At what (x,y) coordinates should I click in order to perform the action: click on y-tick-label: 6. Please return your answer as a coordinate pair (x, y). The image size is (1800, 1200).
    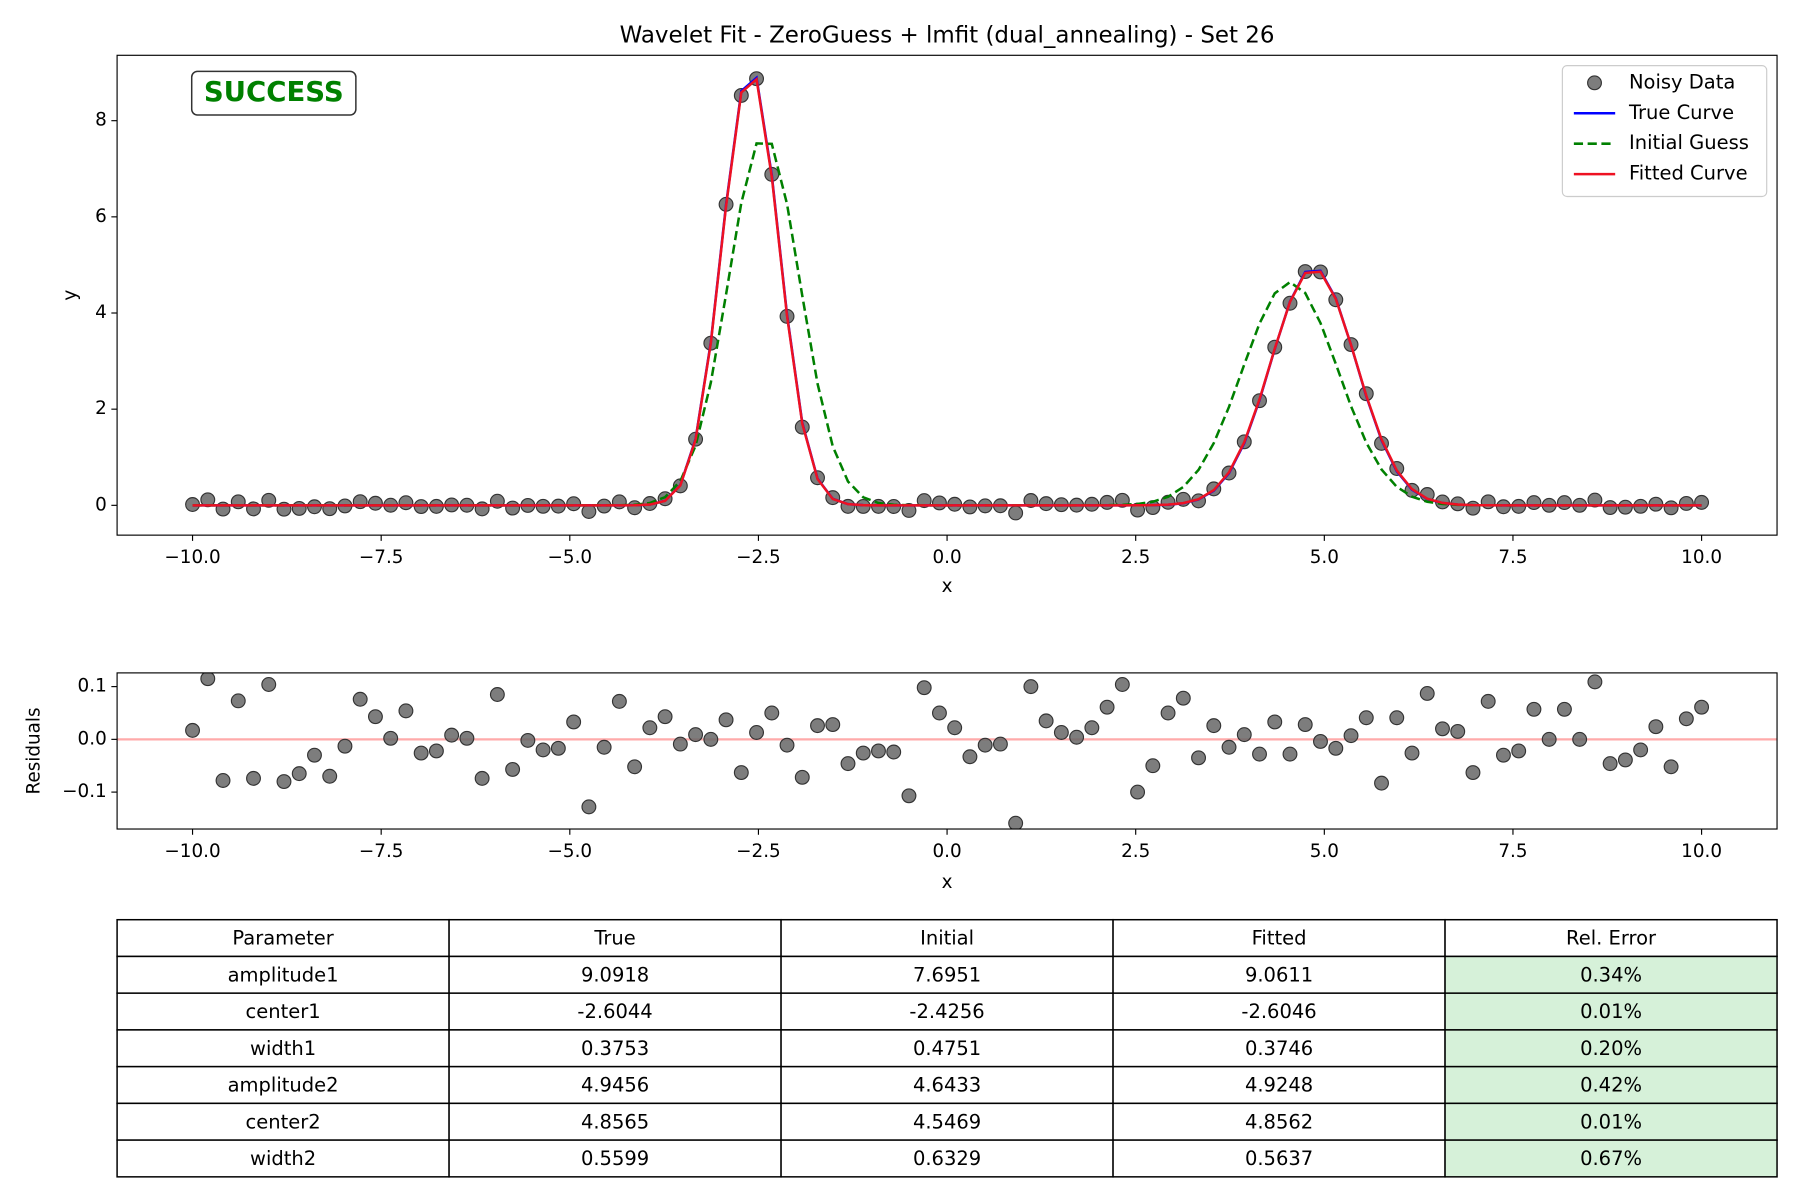
    Looking at the image, I should click on (101, 216).